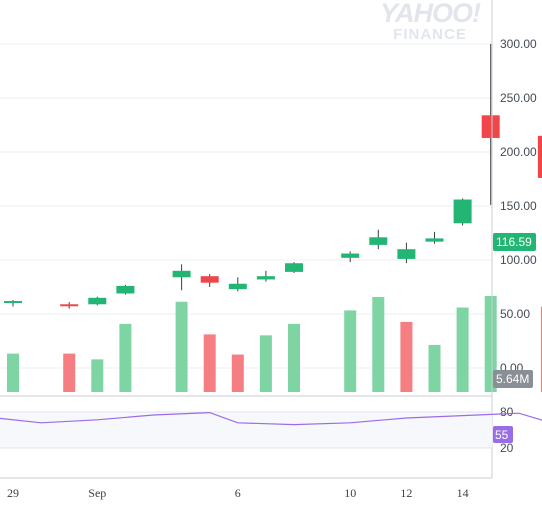 The image size is (542, 514). What do you see at coordinates (271, 418) in the screenshot?
I see `rsi-line` at bounding box center [271, 418].